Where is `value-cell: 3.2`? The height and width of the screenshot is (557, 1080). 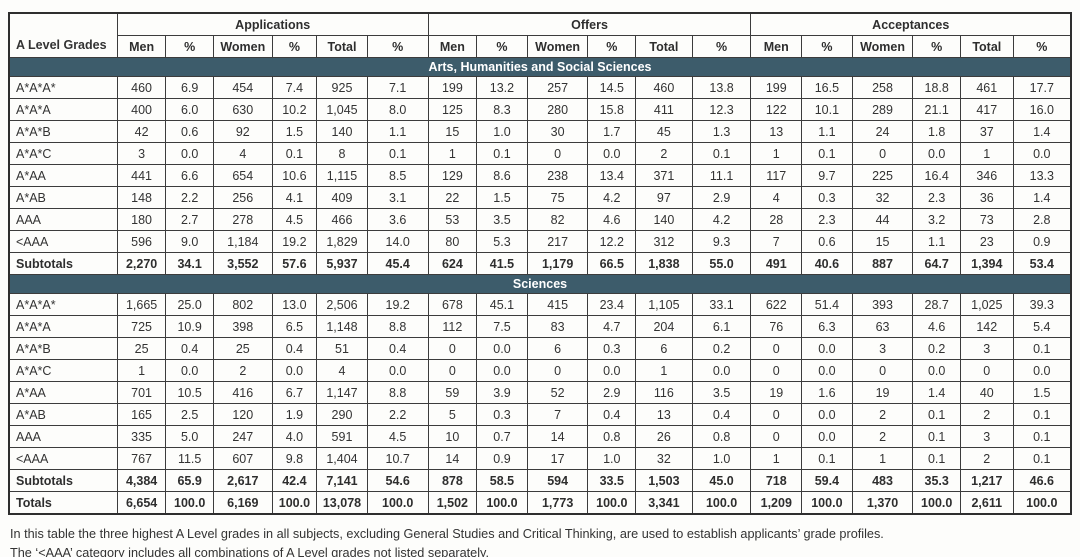
value-cell: 3.2 is located at coordinates (936, 219).